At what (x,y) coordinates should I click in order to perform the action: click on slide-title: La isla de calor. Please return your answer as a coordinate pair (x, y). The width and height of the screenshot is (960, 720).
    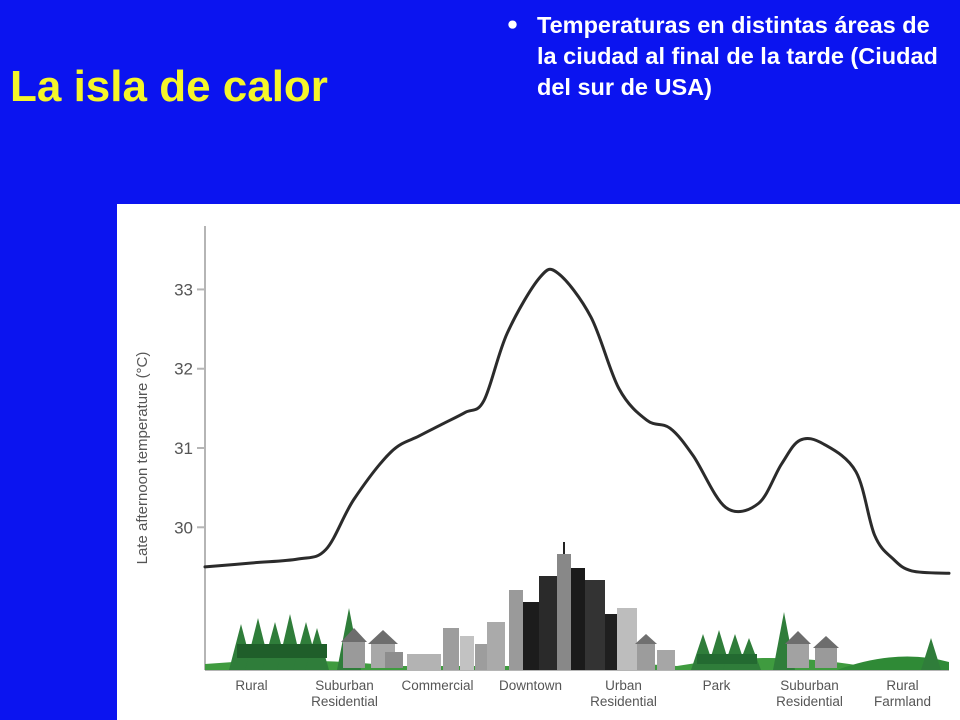
    Looking at the image, I should click on (169, 86).